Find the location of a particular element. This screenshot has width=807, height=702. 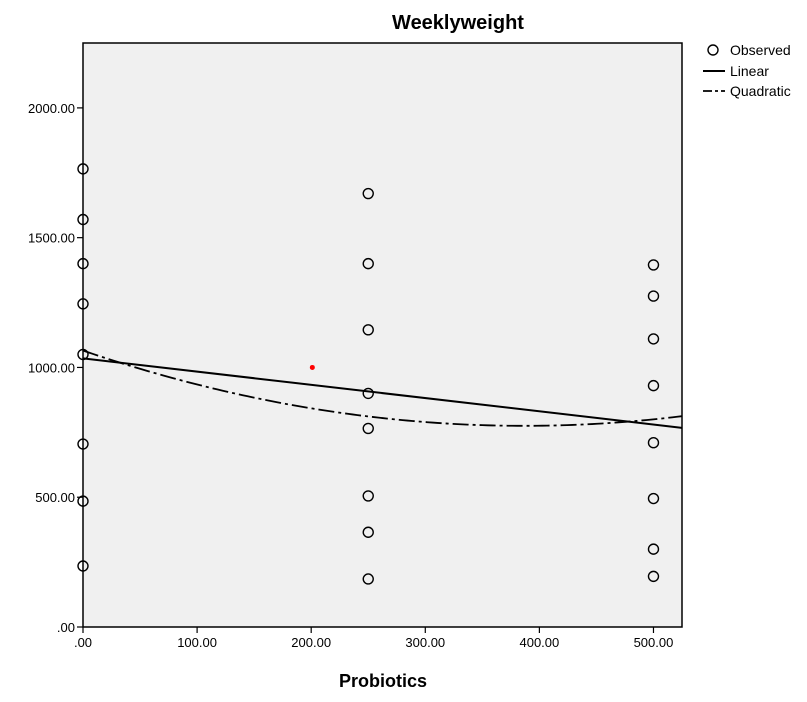

x-tick-label: .00 is located at coordinates (83, 642).